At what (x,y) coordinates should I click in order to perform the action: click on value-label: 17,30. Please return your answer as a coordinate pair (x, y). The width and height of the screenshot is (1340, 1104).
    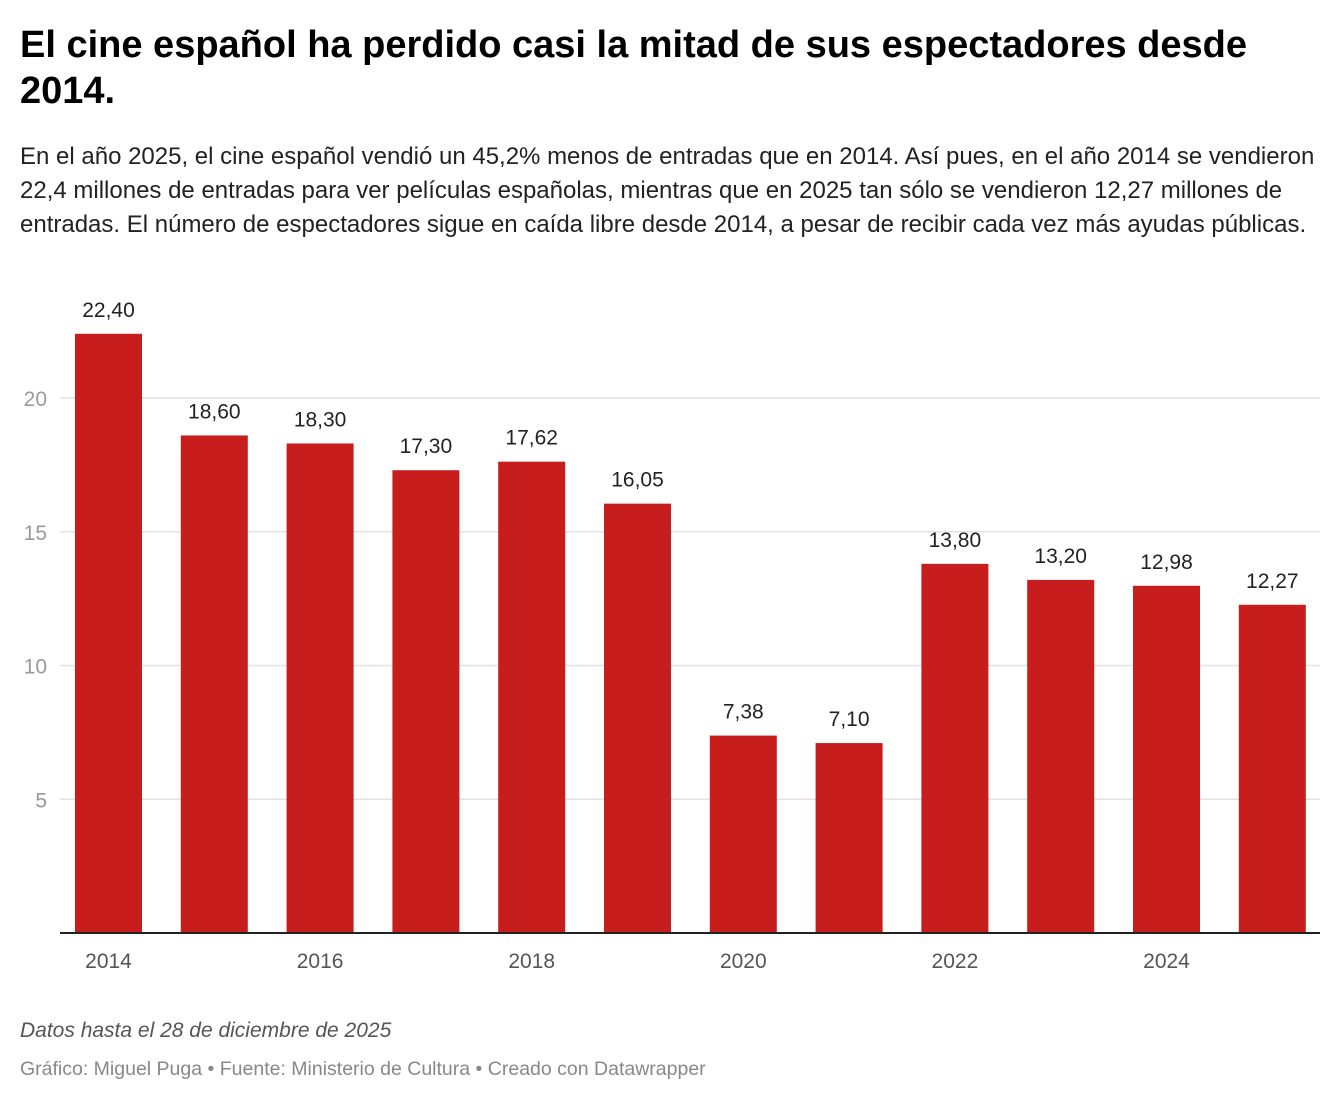
    Looking at the image, I should click on (426, 446).